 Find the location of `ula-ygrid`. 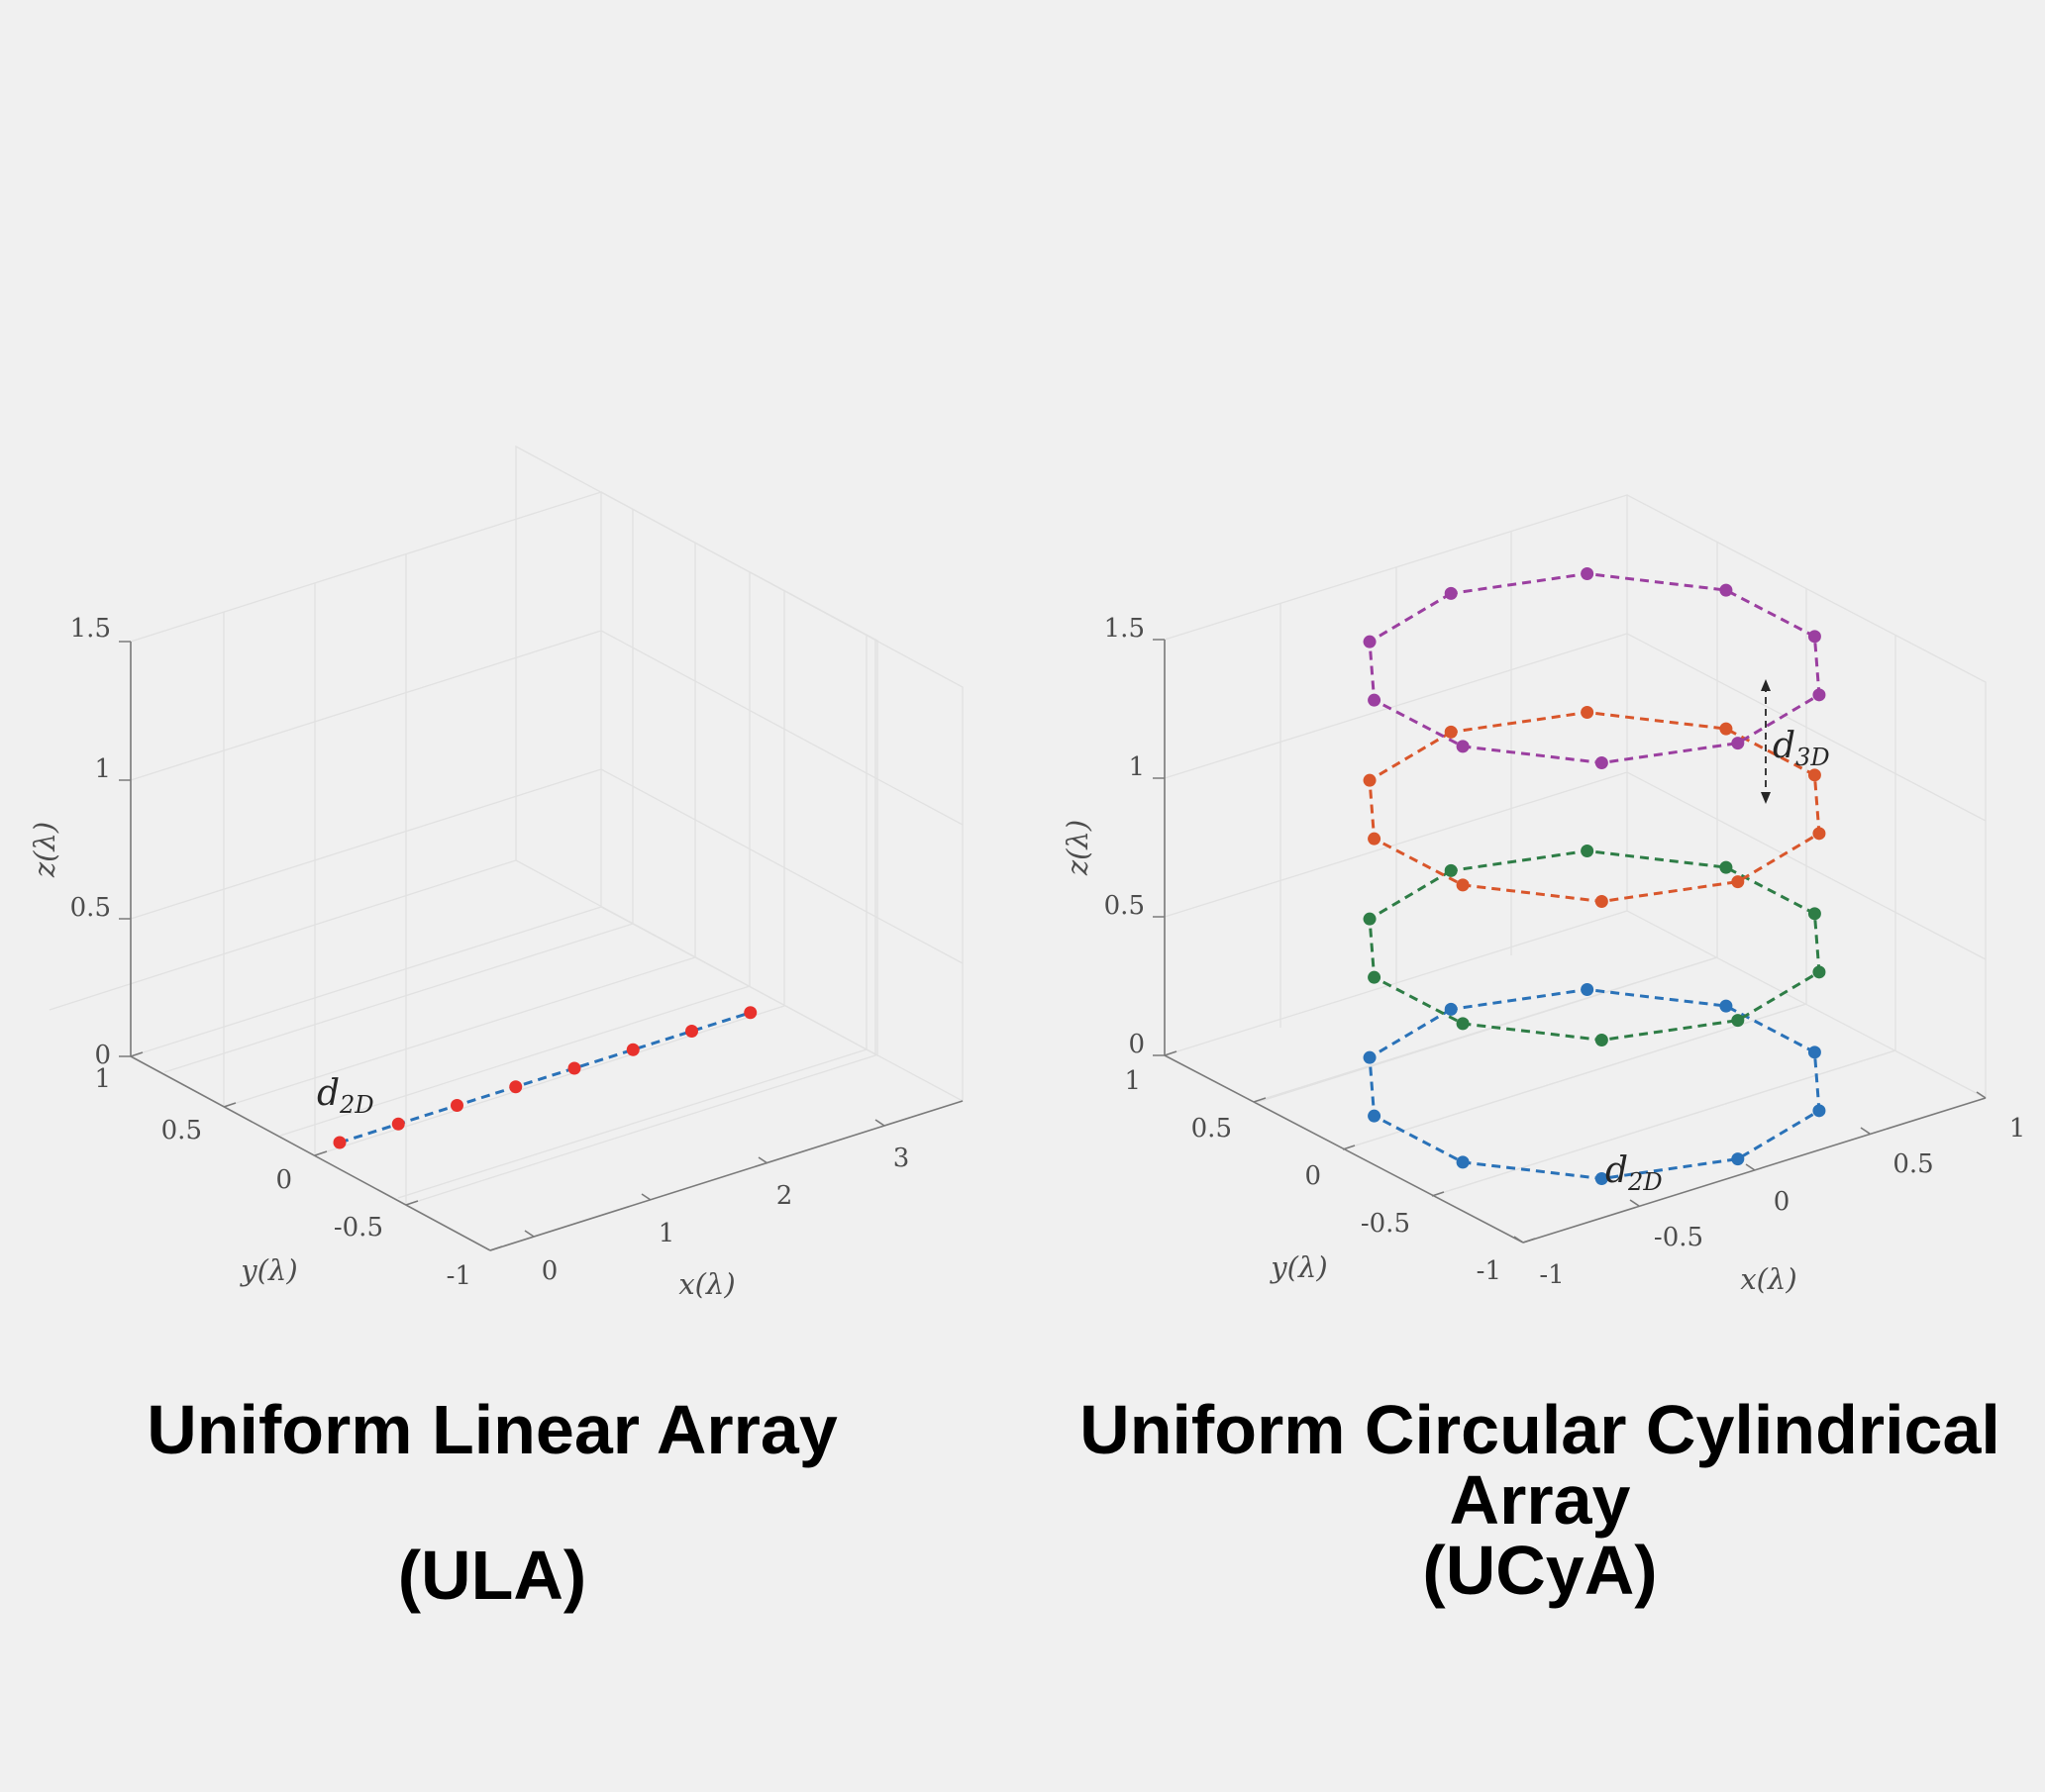

ula-ygrid is located at coordinates (549, 874).